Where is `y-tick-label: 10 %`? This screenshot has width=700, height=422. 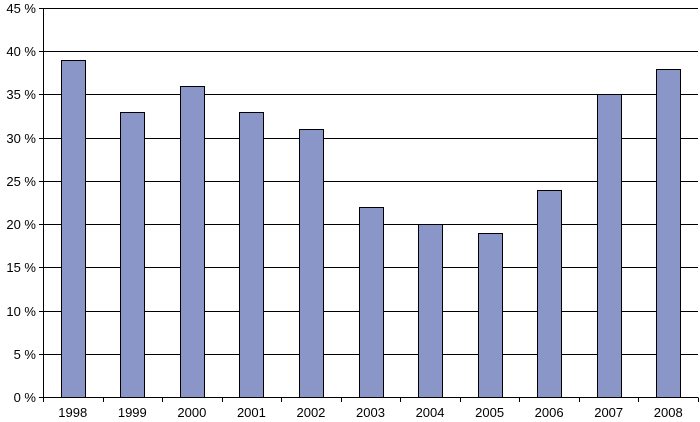 y-tick-label: 10 % is located at coordinates (21, 311).